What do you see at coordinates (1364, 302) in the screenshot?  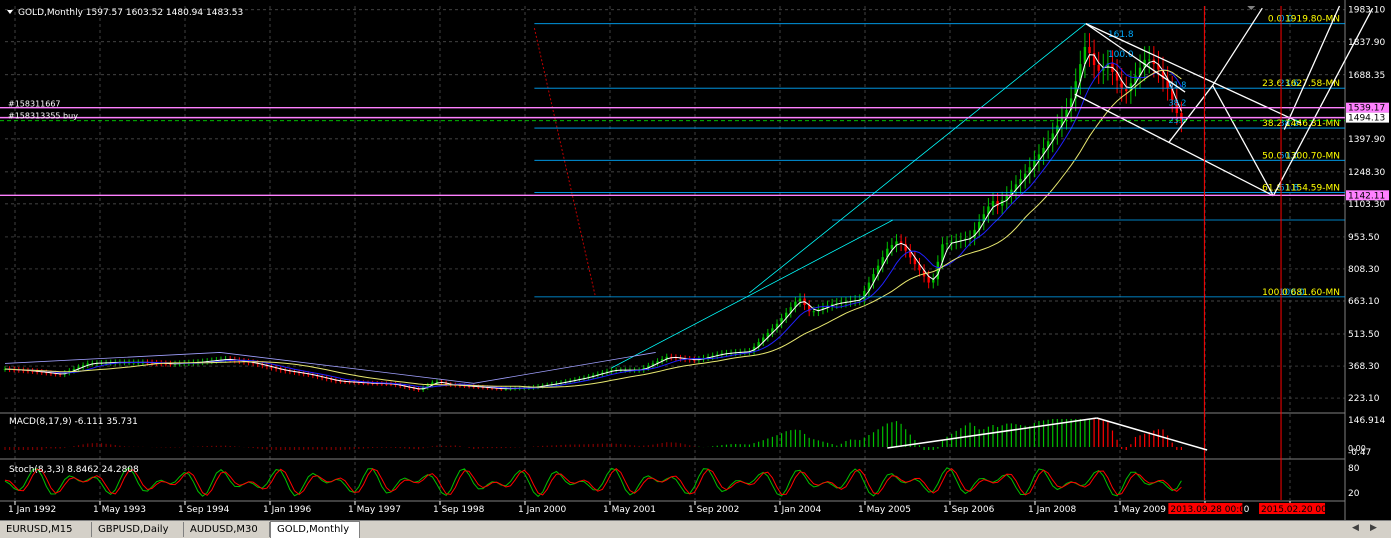 I see `price-axis-label: 663.10` at bounding box center [1364, 302].